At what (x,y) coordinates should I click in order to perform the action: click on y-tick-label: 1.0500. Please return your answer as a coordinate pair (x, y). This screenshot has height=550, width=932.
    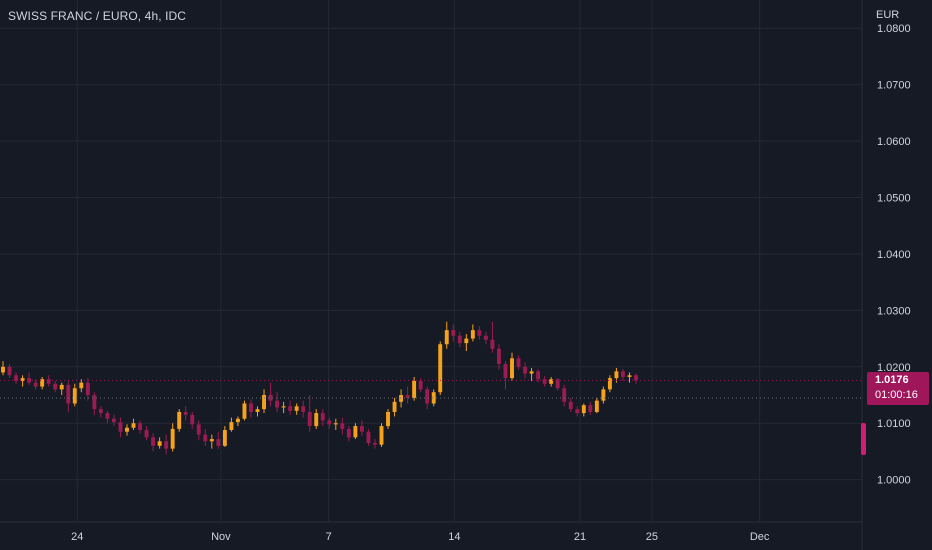
    Looking at the image, I should click on (894, 199).